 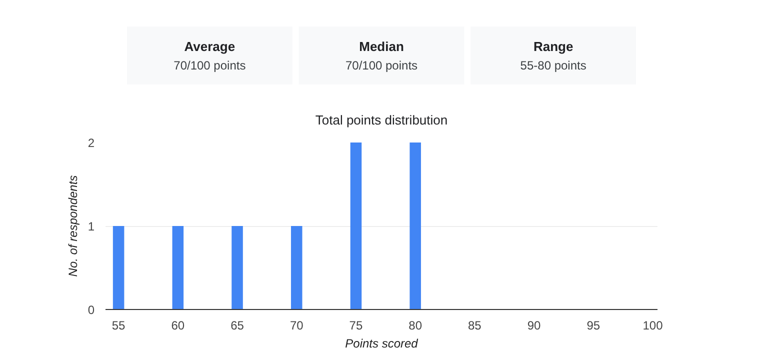 I want to click on chart-title: Total points distribution, so click(x=381, y=120).